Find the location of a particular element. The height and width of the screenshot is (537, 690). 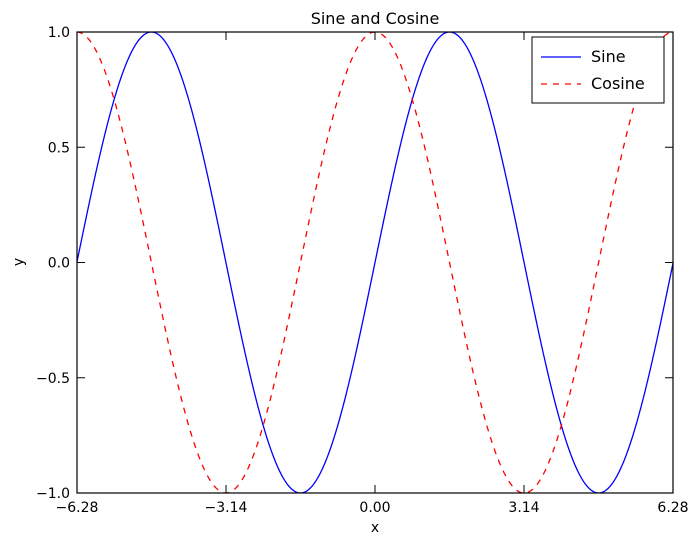

x-tick-label: 6.28 is located at coordinates (672, 508).